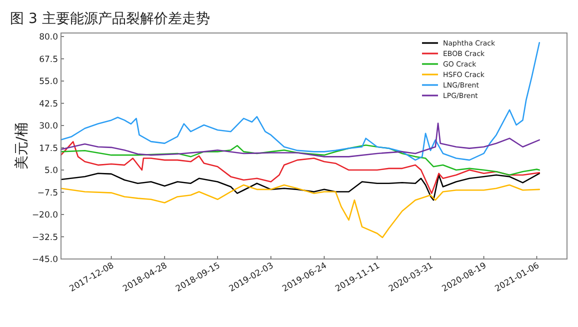  What do you see at coordinates (48, 37) in the screenshot?
I see `y-tick-label: 80.0` at bounding box center [48, 37].